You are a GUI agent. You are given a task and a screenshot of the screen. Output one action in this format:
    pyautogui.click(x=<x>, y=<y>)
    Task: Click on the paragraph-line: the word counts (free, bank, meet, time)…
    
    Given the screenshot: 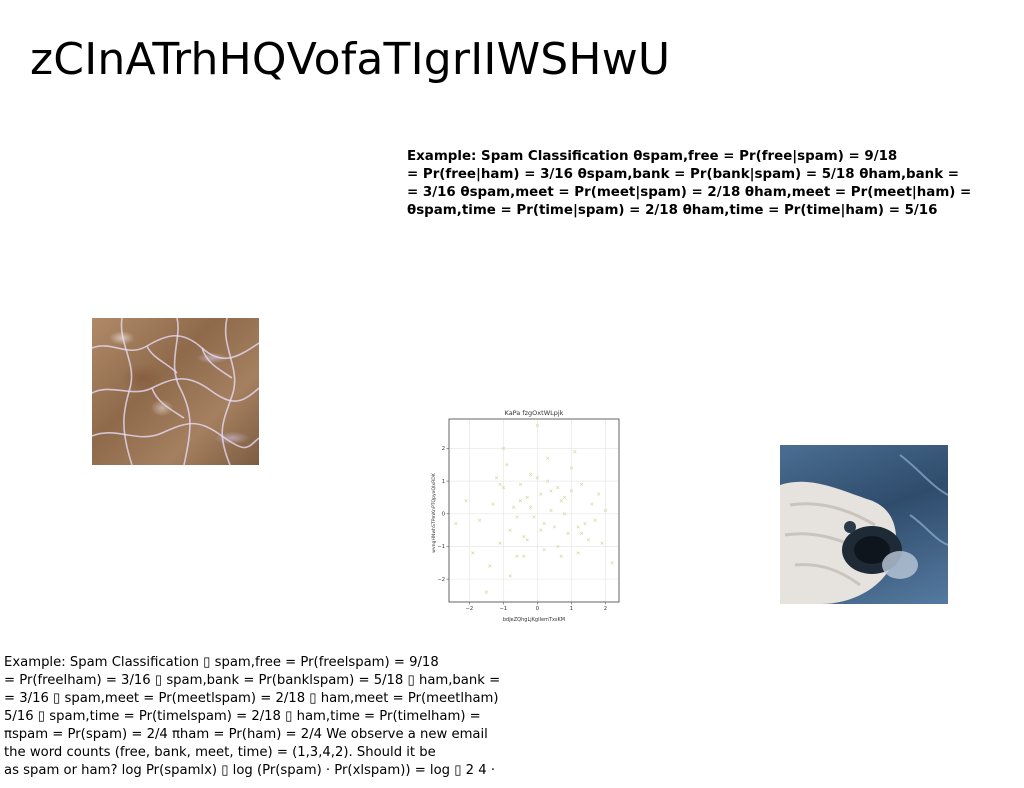 What is the action you would take?
    pyautogui.click(x=220, y=752)
    